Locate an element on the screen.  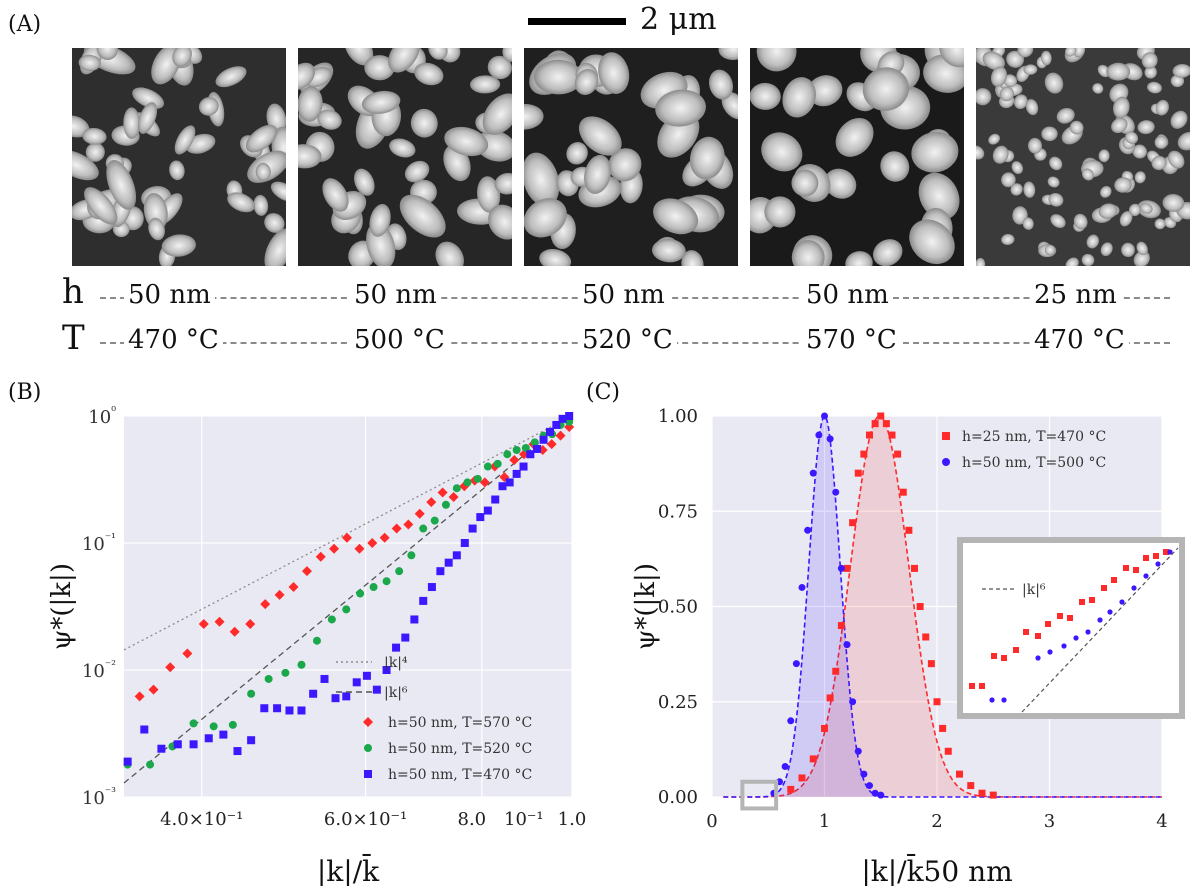
row-label-h: h is located at coordinates (73, 292).